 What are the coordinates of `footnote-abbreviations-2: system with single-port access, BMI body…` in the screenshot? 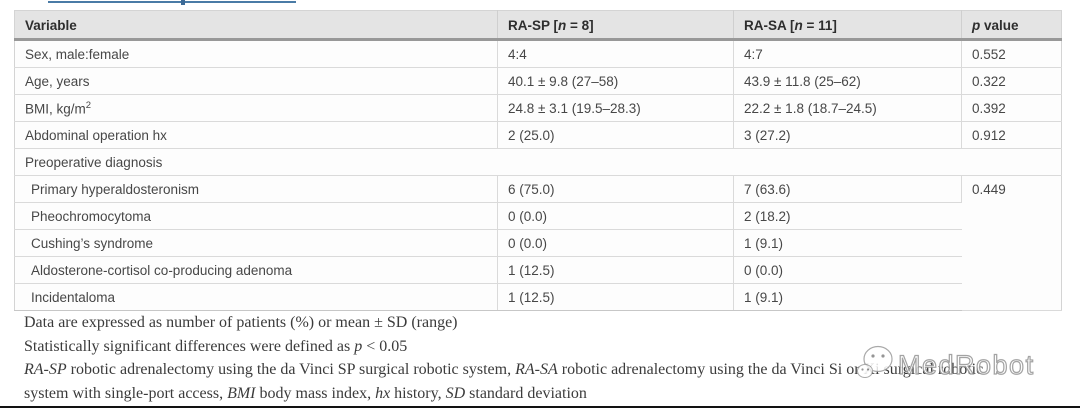 It's located at (305, 393).